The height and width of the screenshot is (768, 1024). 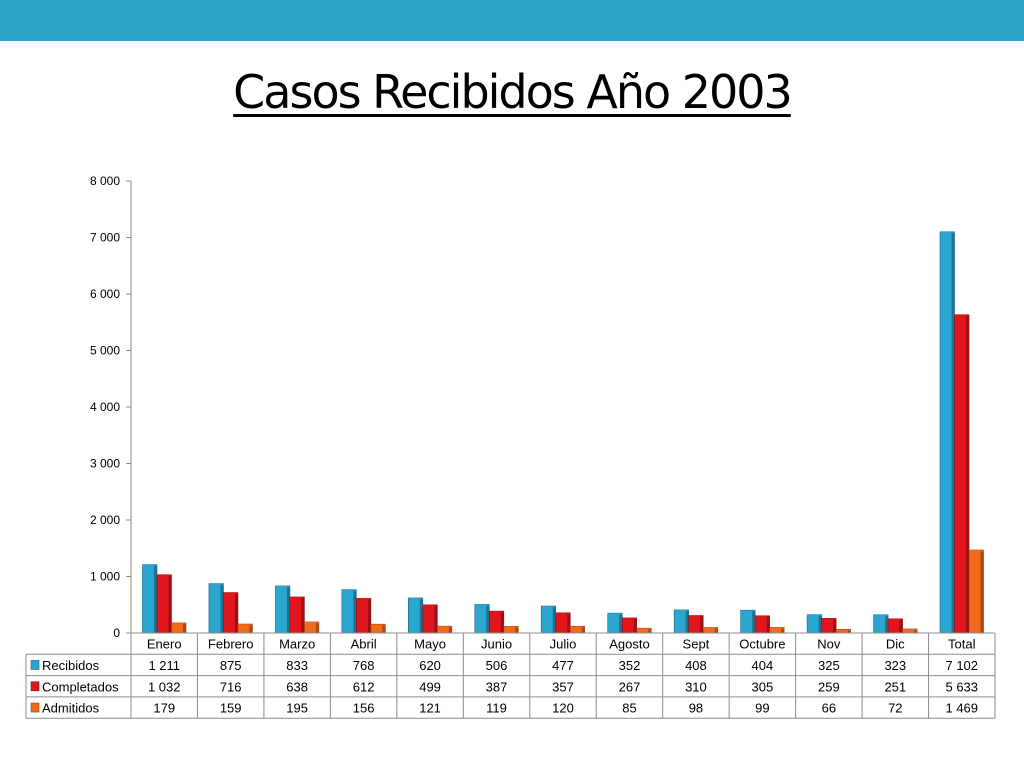 I want to click on table-cell-value: 310, so click(x=696, y=686).